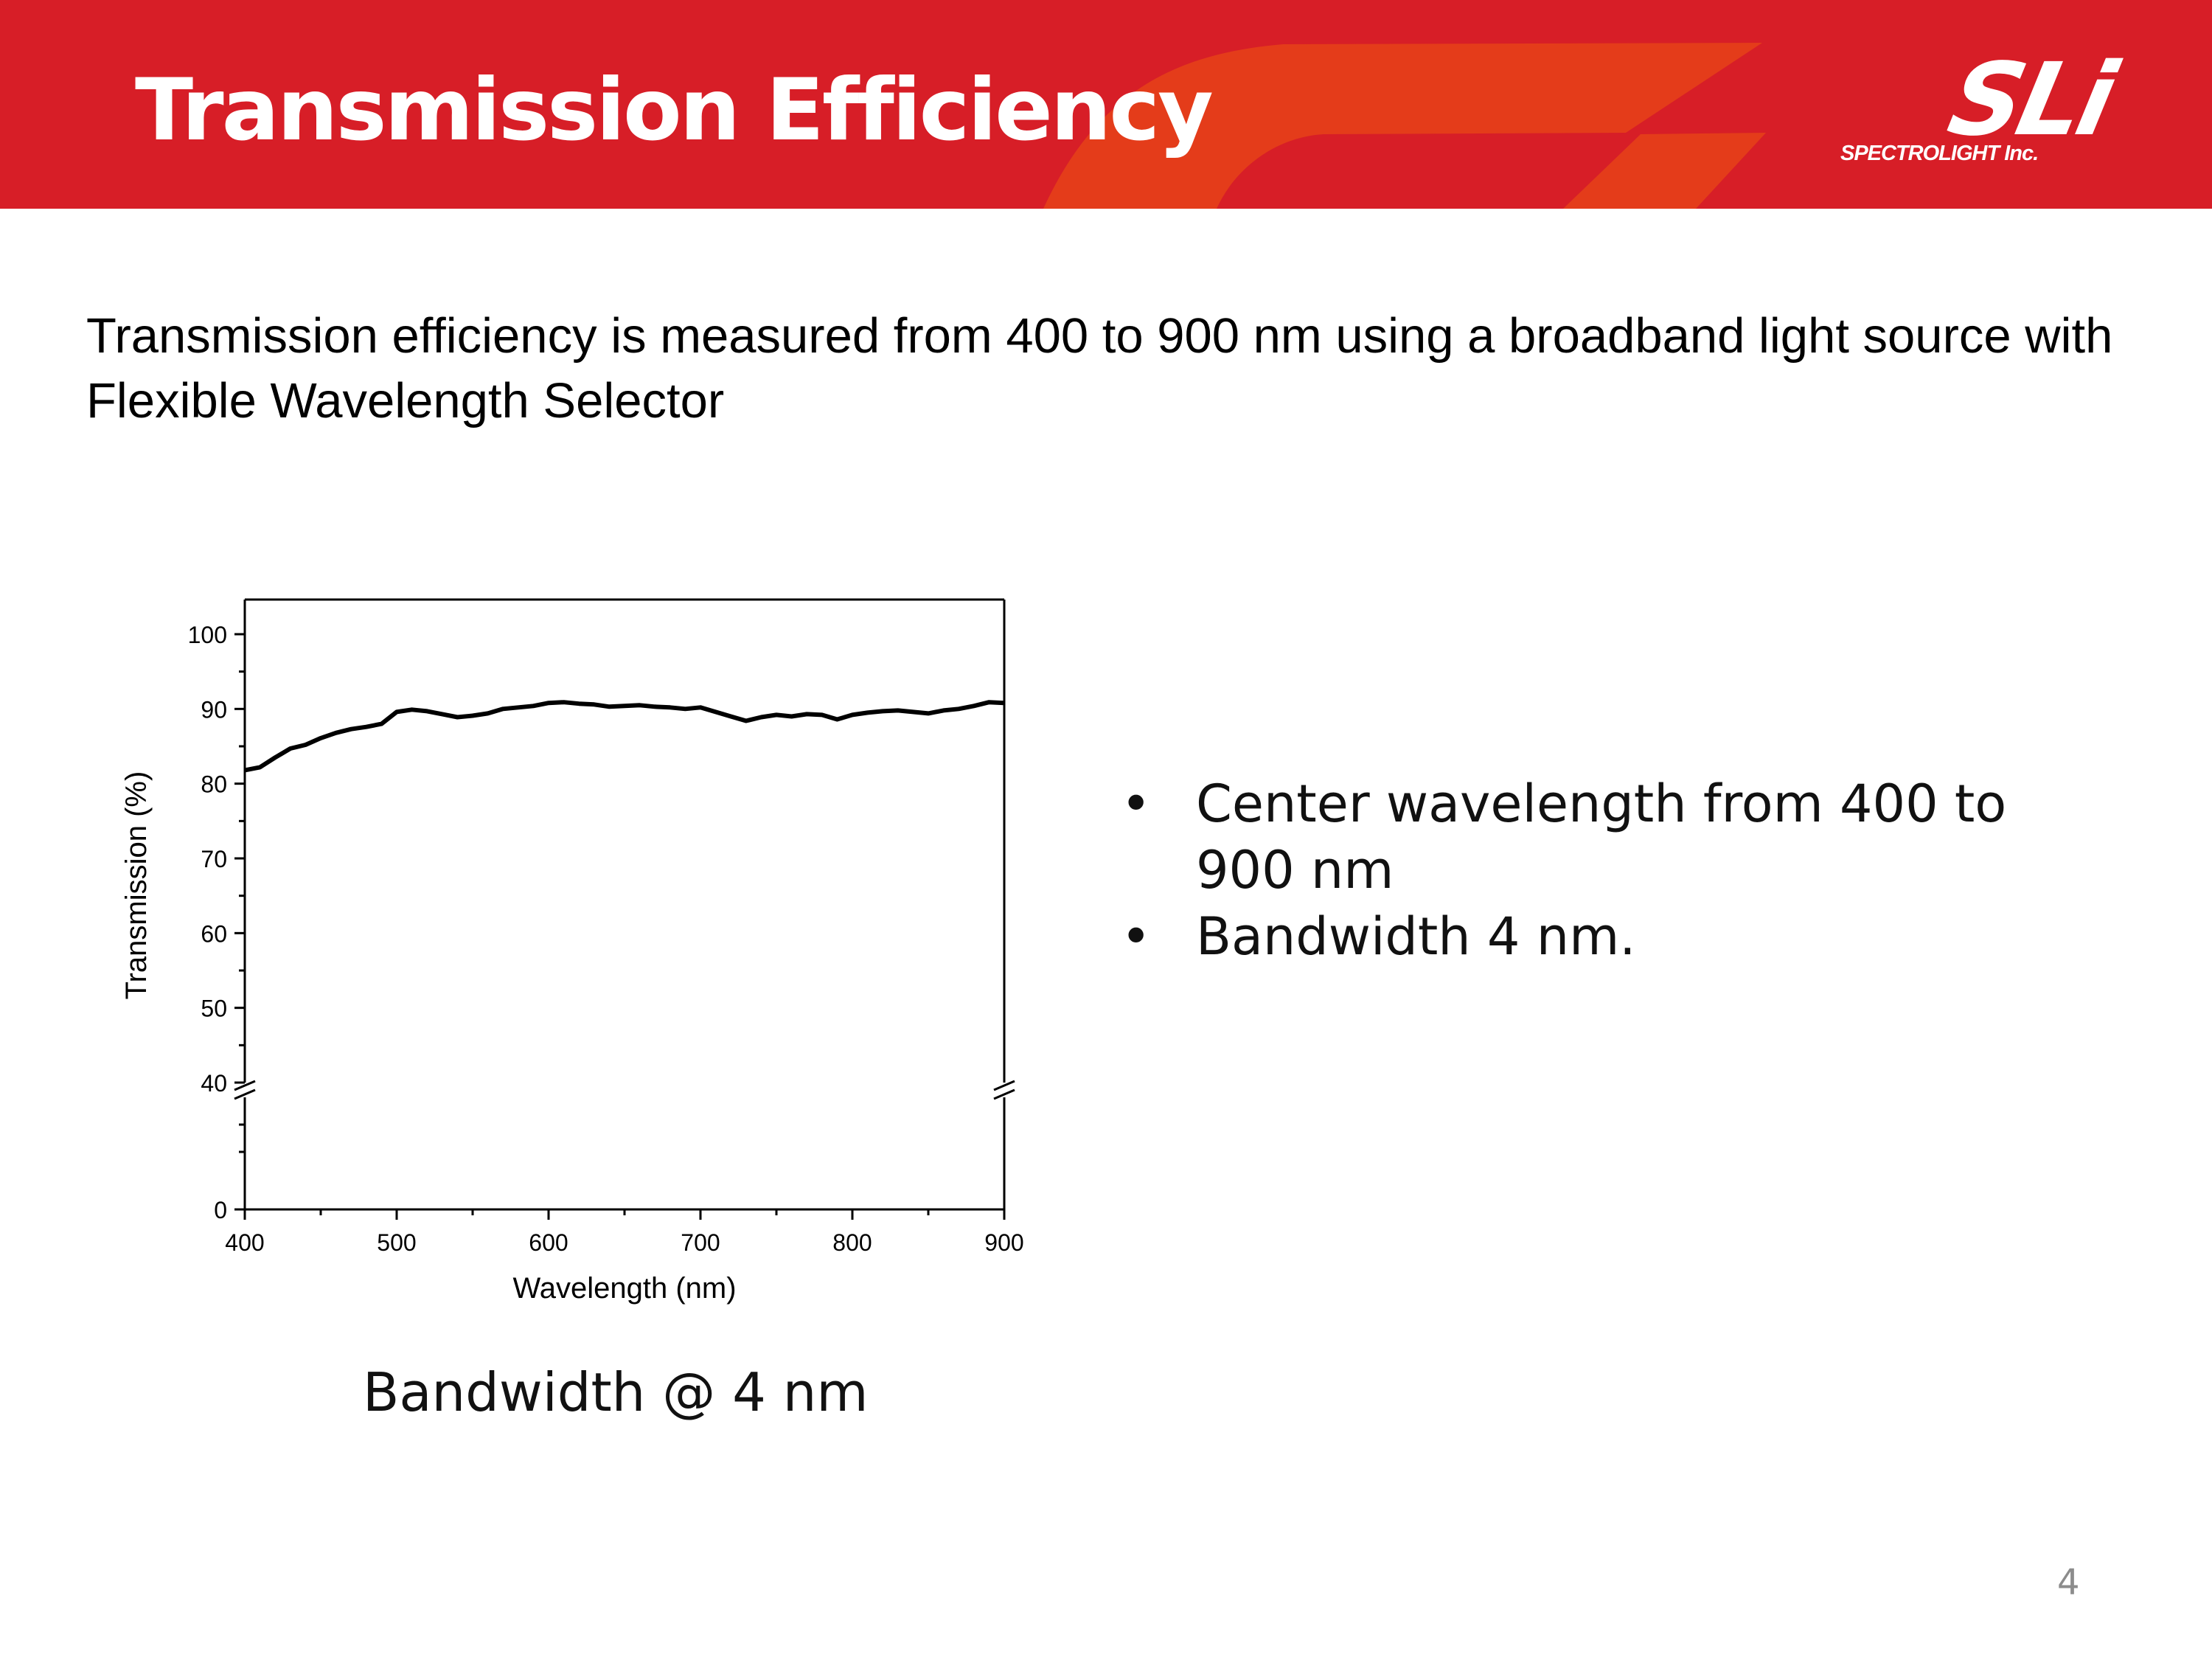 The height and width of the screenshot is (1660, 2212). What do you see at coordinates (1980, 109) in the screenshot?
I see `company-logo: SLi SPECTROLIGHT Inc.` at bounding box center [1980, 109].